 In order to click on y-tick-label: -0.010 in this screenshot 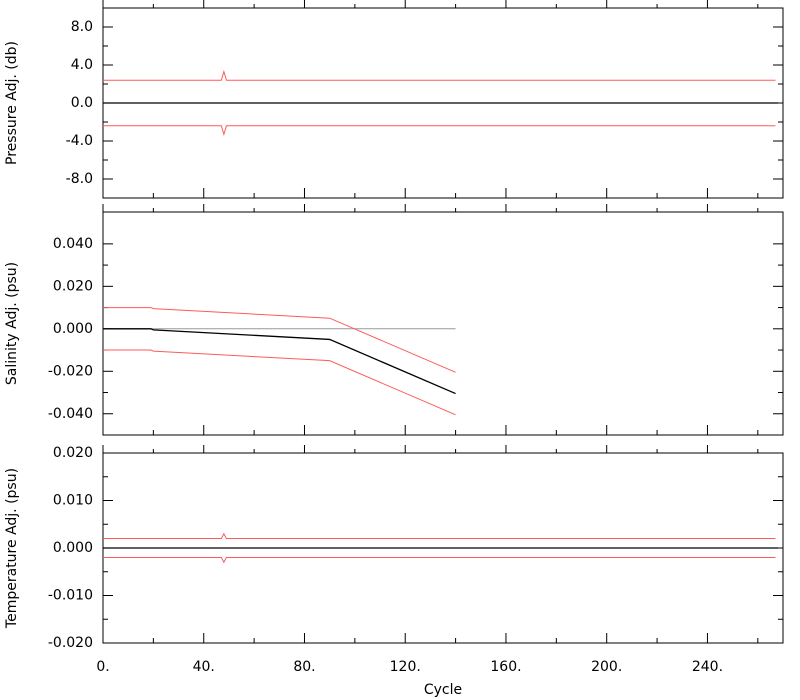, I will do `click(70, 596)`.